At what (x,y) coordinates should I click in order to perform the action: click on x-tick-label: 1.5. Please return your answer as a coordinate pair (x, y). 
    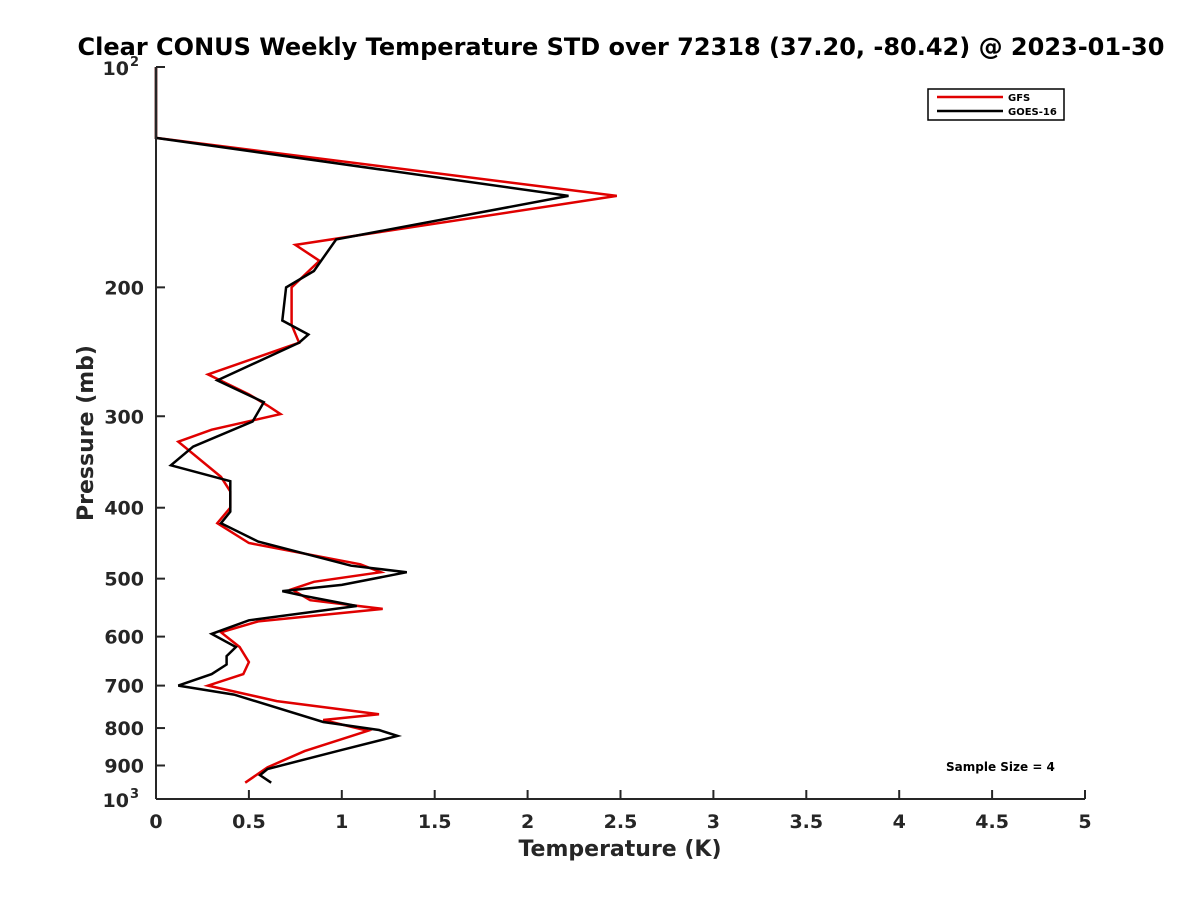
    Looking at the image, I should click on (435, 822).